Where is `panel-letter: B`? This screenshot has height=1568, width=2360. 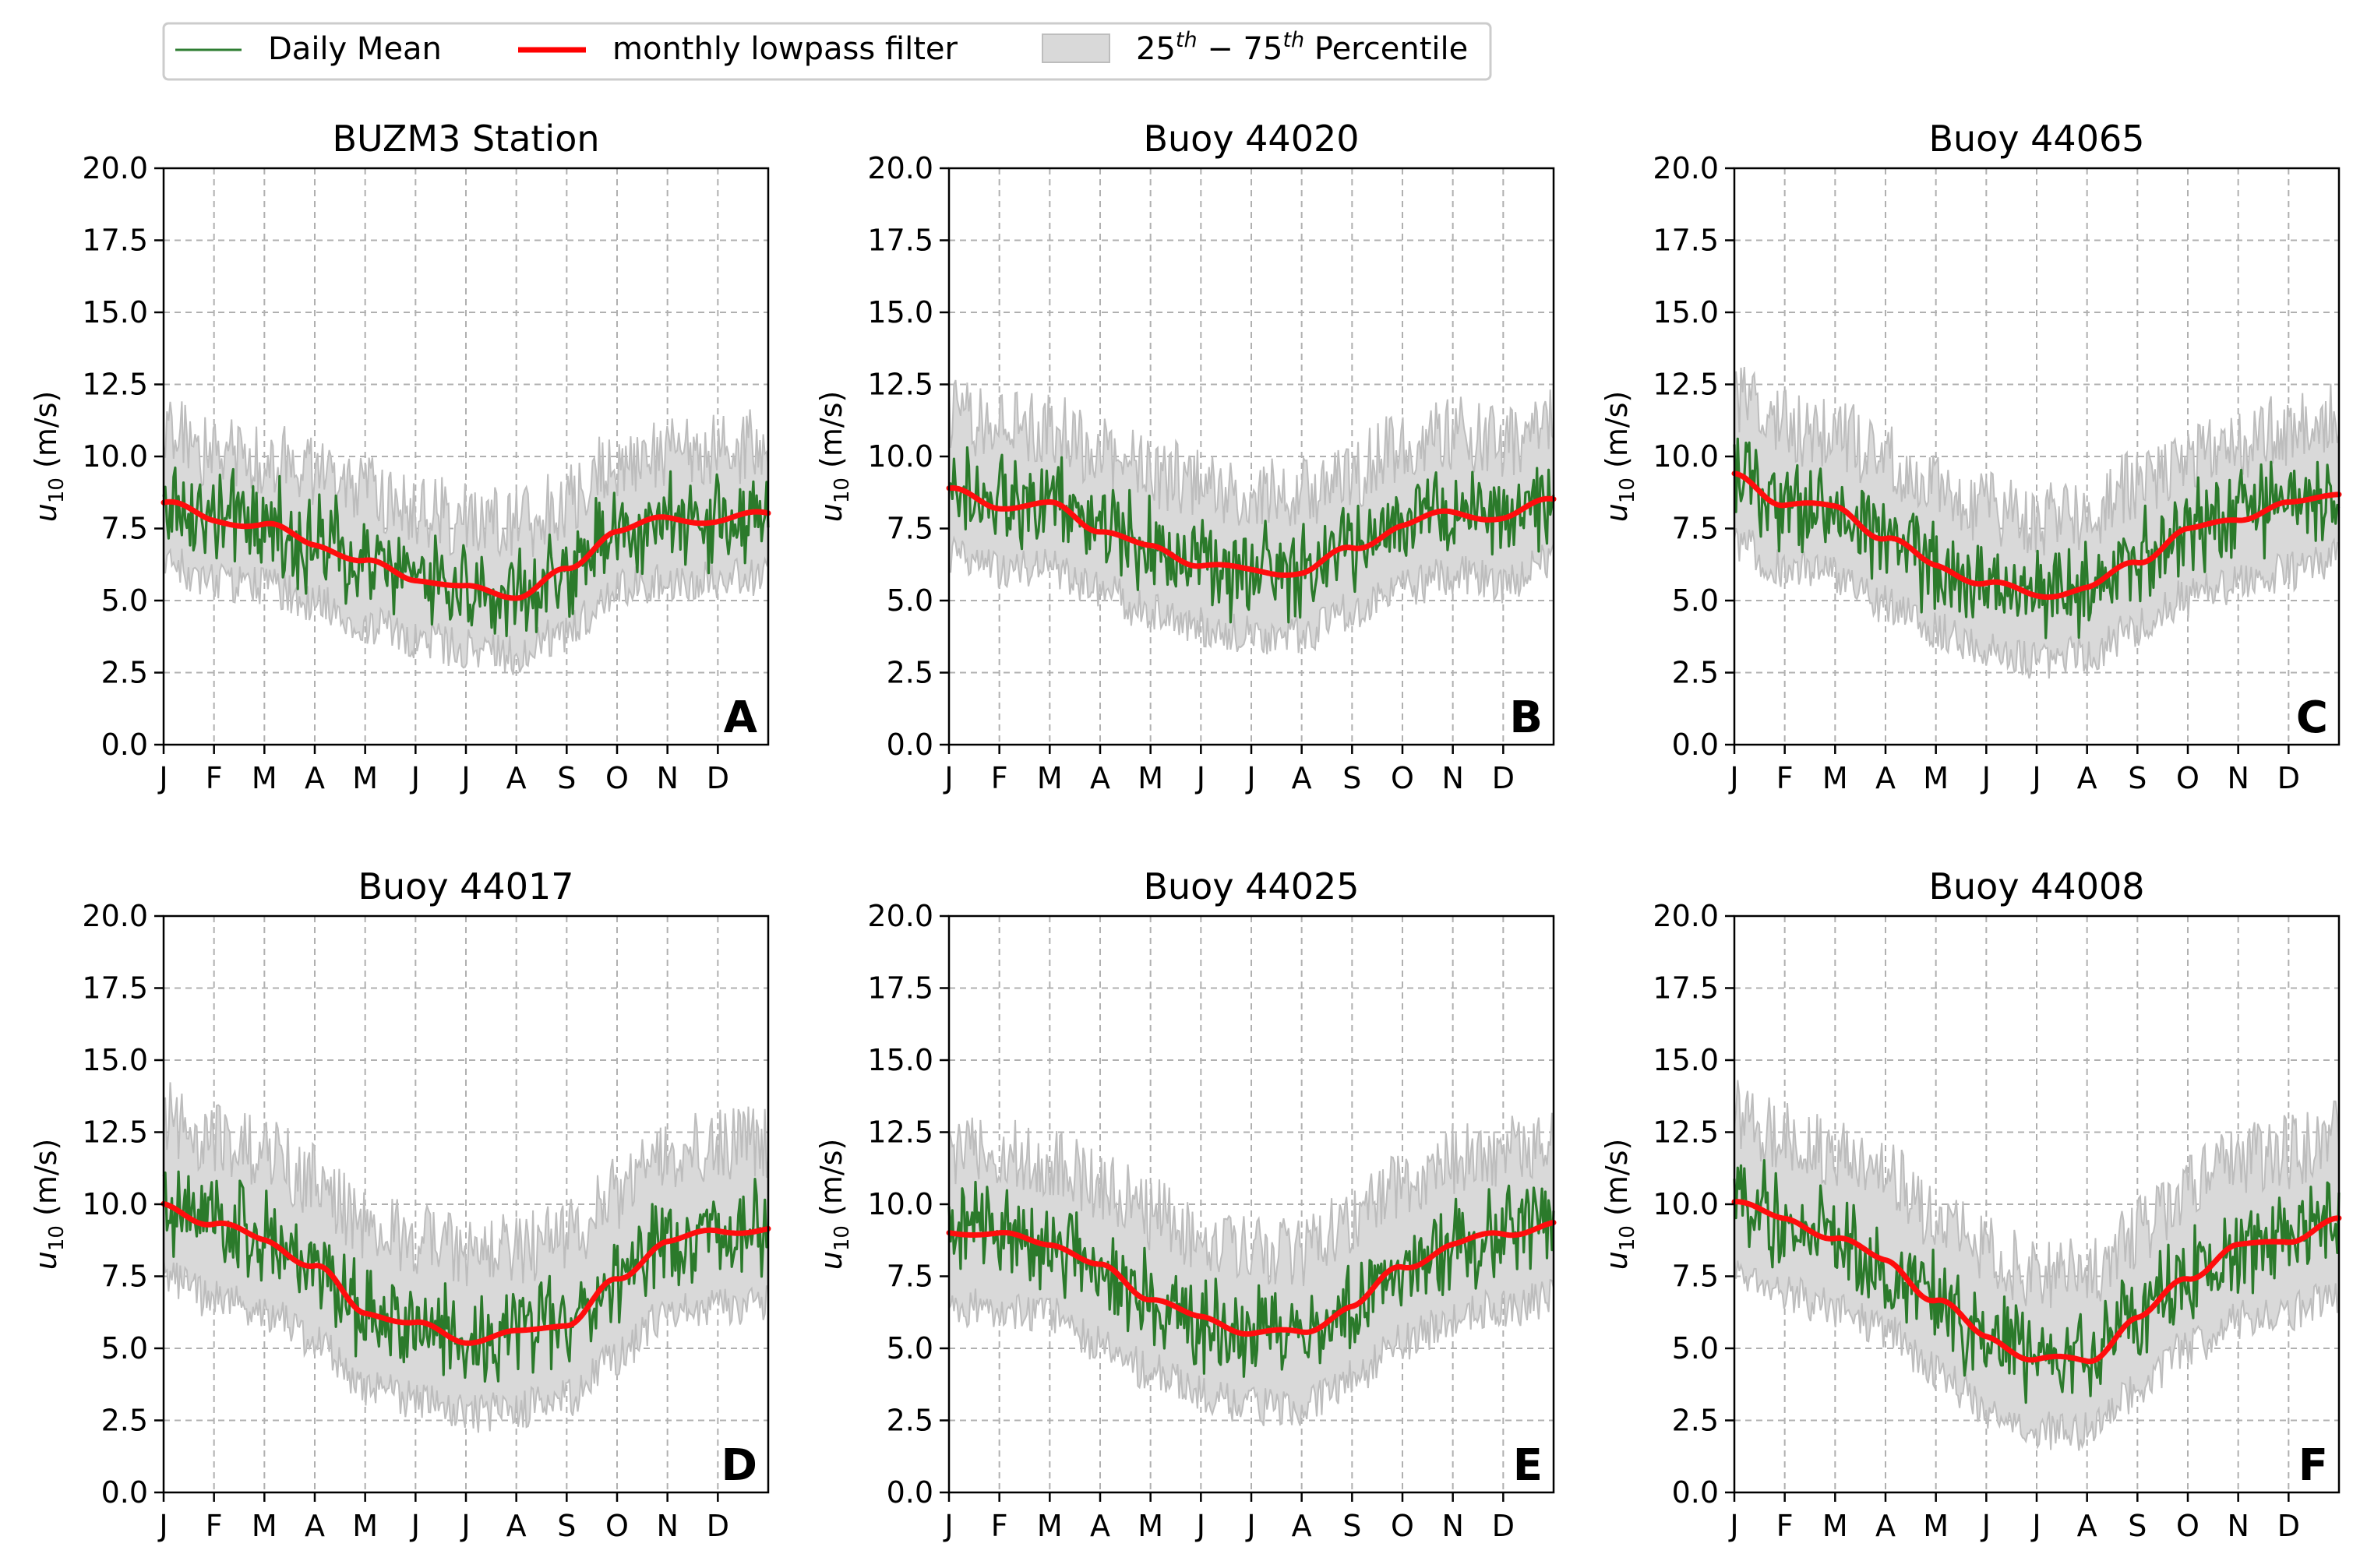 panel-letter: B is located at coordinates (1526, 718).